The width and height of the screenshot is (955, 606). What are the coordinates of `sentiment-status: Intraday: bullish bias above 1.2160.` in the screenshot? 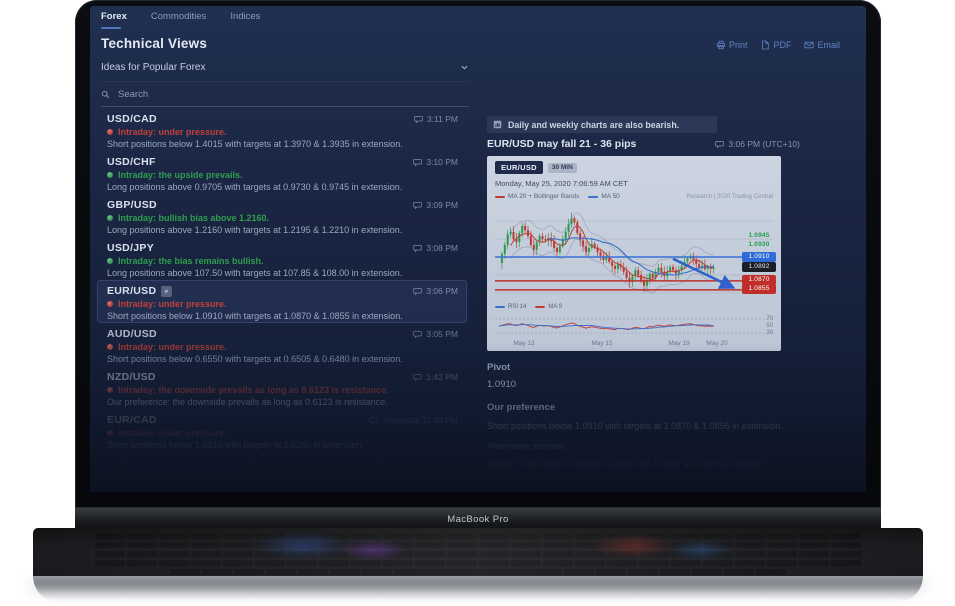 It's located at (282, 218).